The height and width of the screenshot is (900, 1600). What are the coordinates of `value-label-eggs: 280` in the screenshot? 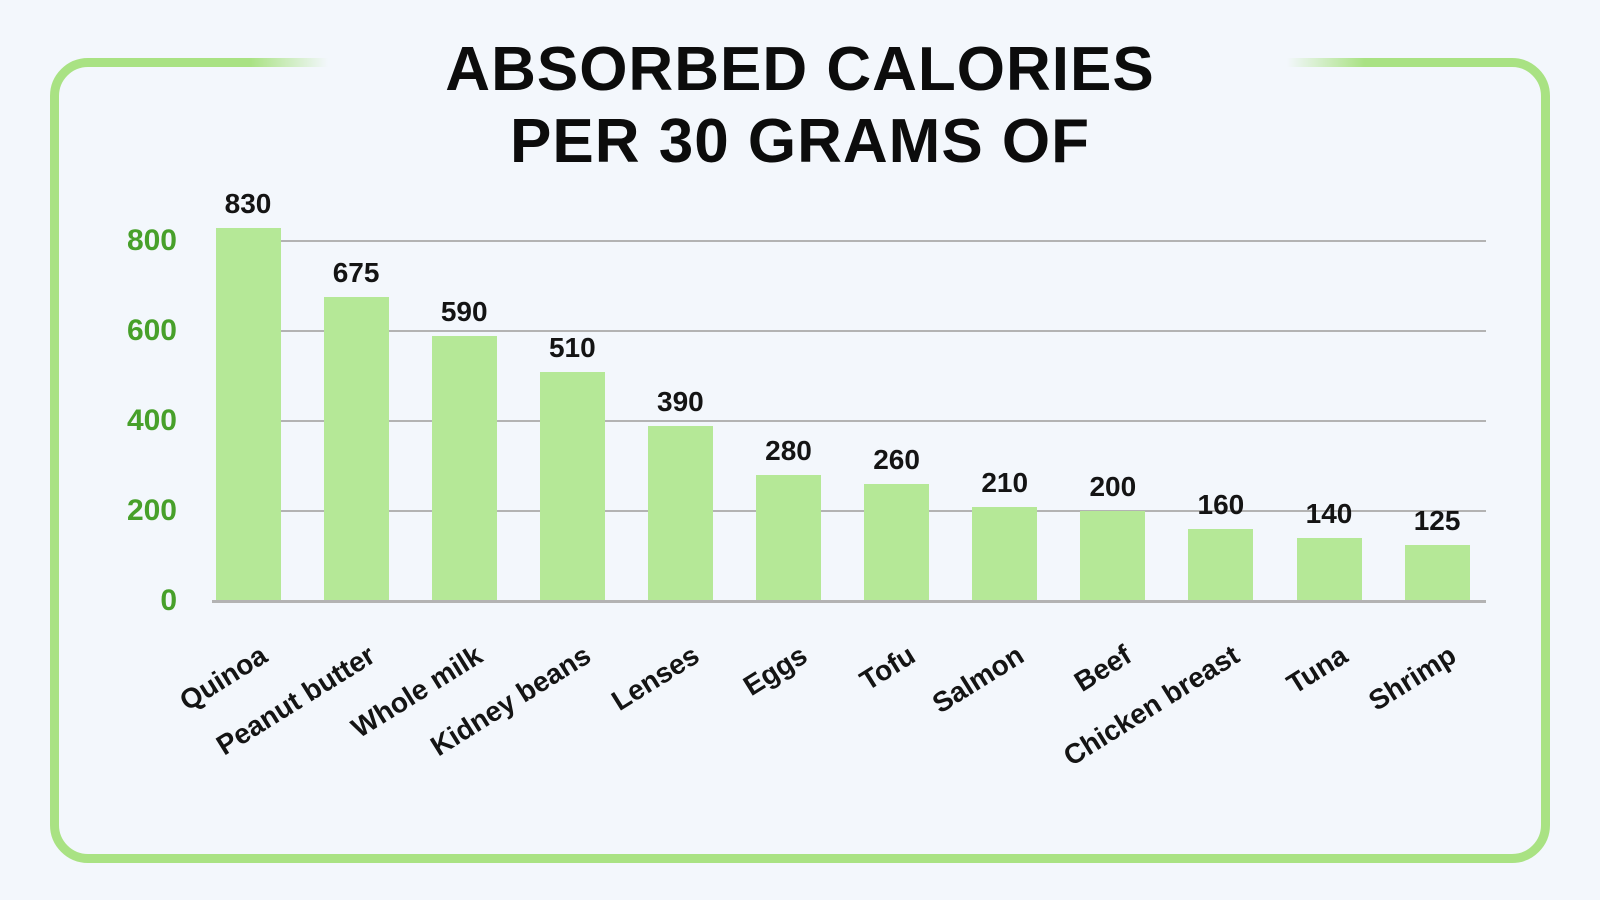 It's located at (788, 450).